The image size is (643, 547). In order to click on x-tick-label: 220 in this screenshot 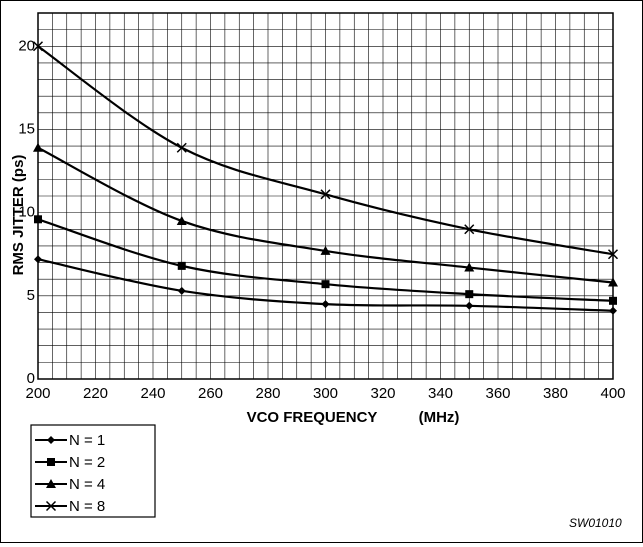, I will do `click(95, 393)`.